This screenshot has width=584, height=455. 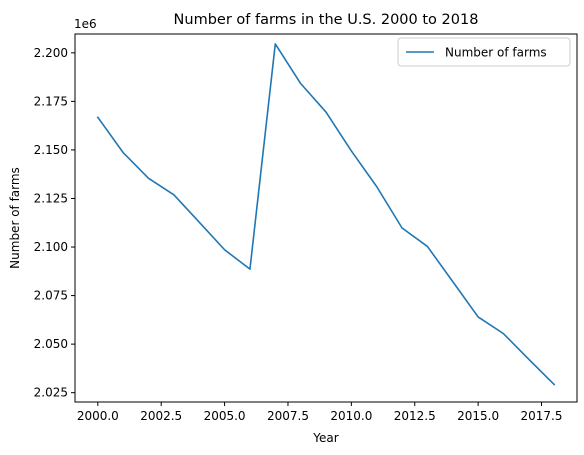 What do you see at coordinates (85, 24) in the screenshot?
I see `y-axis-offset-label: 1e6` at bounding box center [85, 24].